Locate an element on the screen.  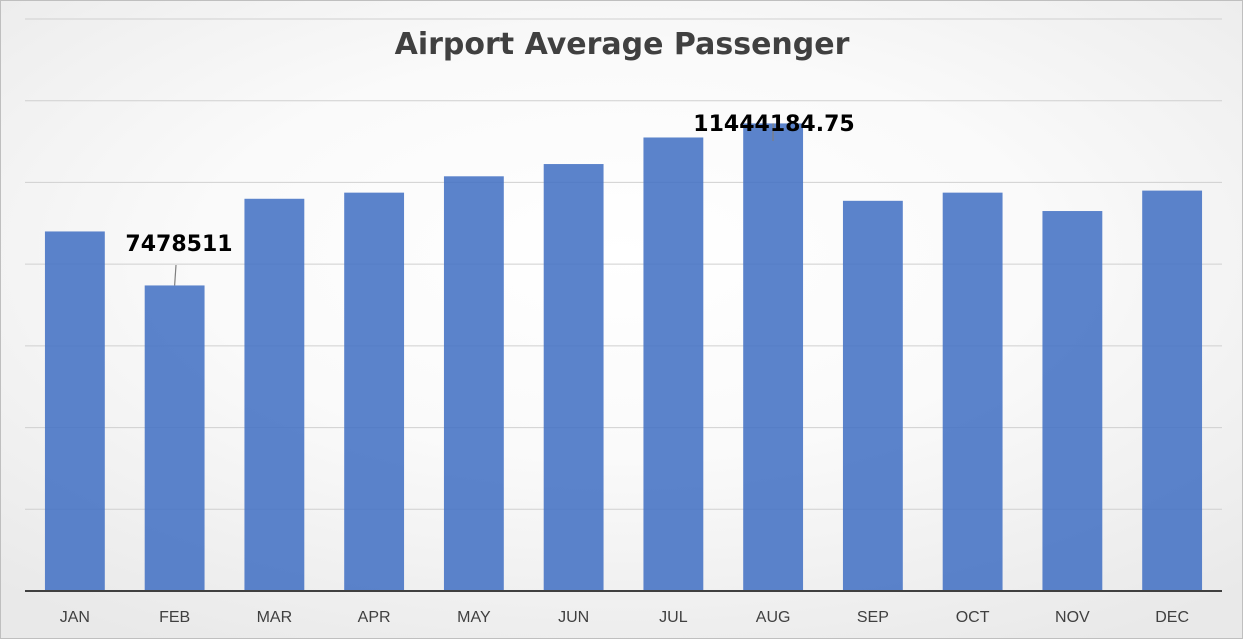
x-tick-label-apr: APR is located at coordinates (374, 617).